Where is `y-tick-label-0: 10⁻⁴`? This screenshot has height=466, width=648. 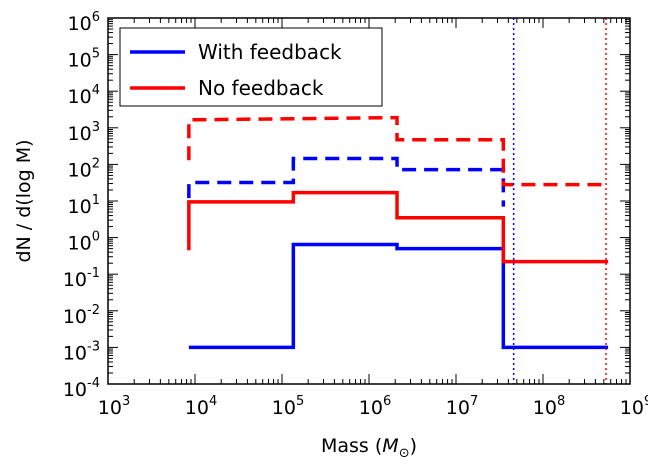 y-tick-label-0: 10⁻⁴ is located at coordinates (81, 388).